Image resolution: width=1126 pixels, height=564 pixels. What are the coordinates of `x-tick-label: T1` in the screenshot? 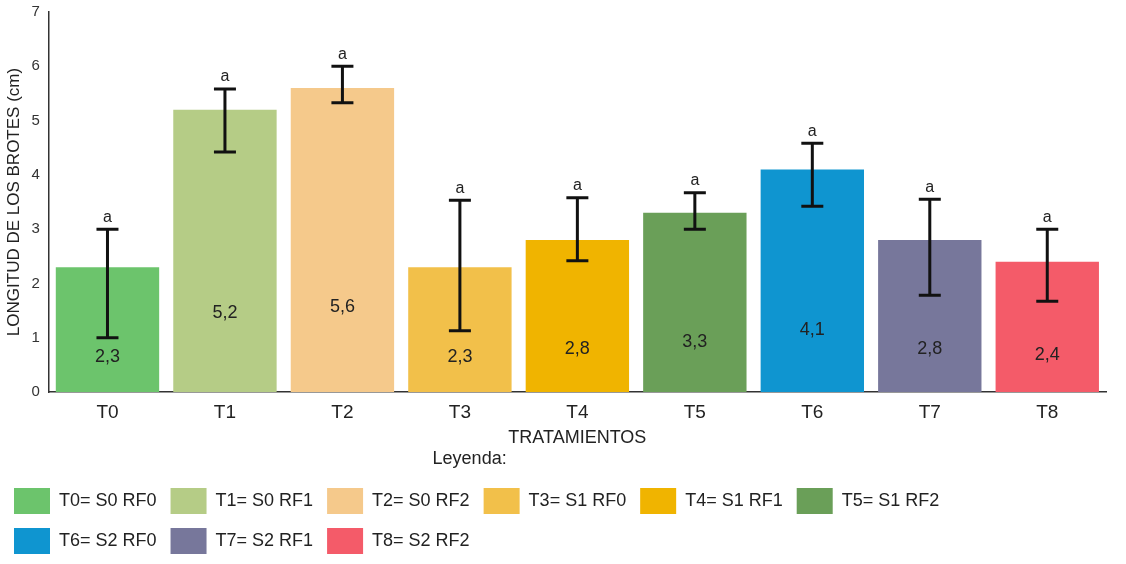 It's located at (225, 411).